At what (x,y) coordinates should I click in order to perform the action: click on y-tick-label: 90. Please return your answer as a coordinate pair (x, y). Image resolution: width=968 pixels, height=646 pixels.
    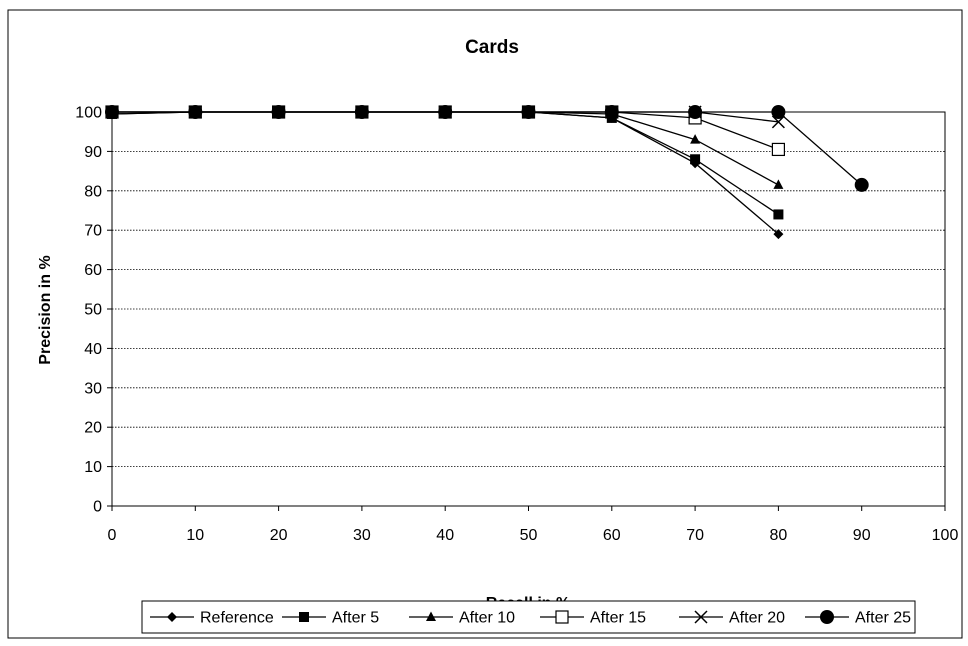
    Looking at the image, I should click on (93, 152).